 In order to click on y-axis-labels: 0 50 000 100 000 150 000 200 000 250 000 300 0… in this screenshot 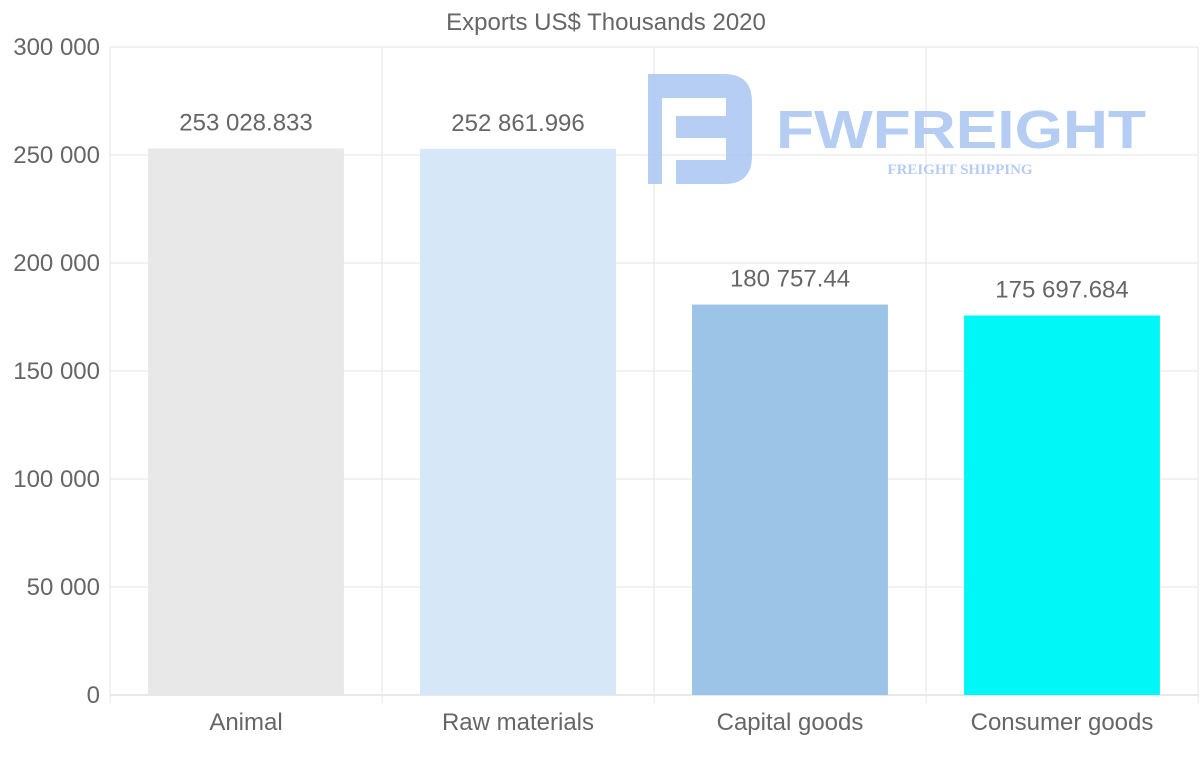, I will do `click(56, 371)`.